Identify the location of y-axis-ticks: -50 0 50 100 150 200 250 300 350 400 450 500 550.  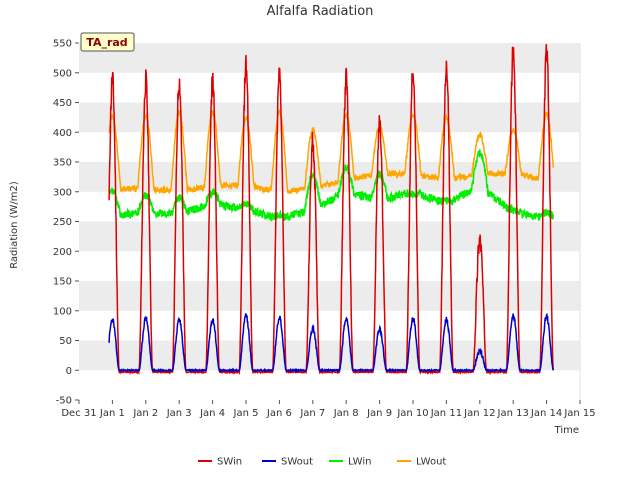
(66, 223).